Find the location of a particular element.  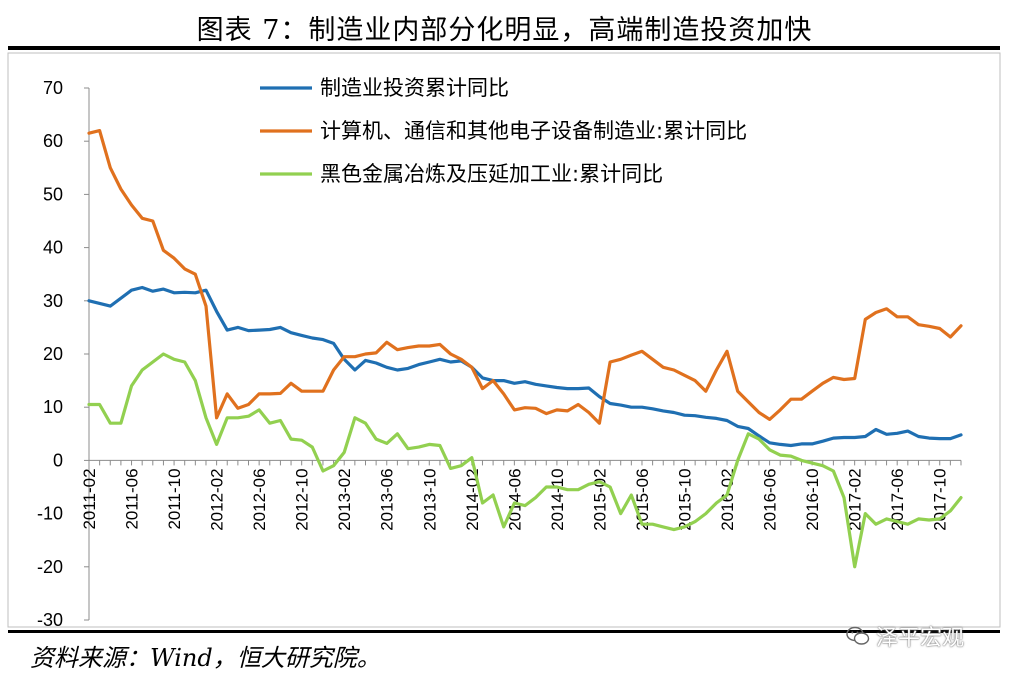

x-tick-label: 2016-06 is located at coordinates (770, 499).